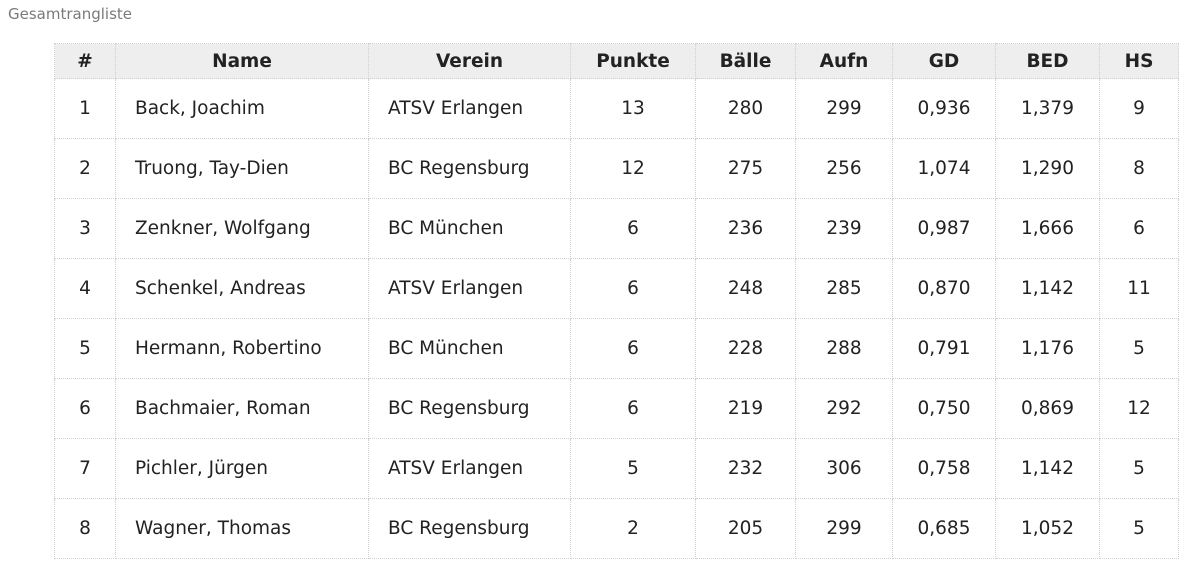  What do you see at coordinates (745, 228) in the screenshot?
I see `cell-balls: 236` at bounding box center [745, 228].